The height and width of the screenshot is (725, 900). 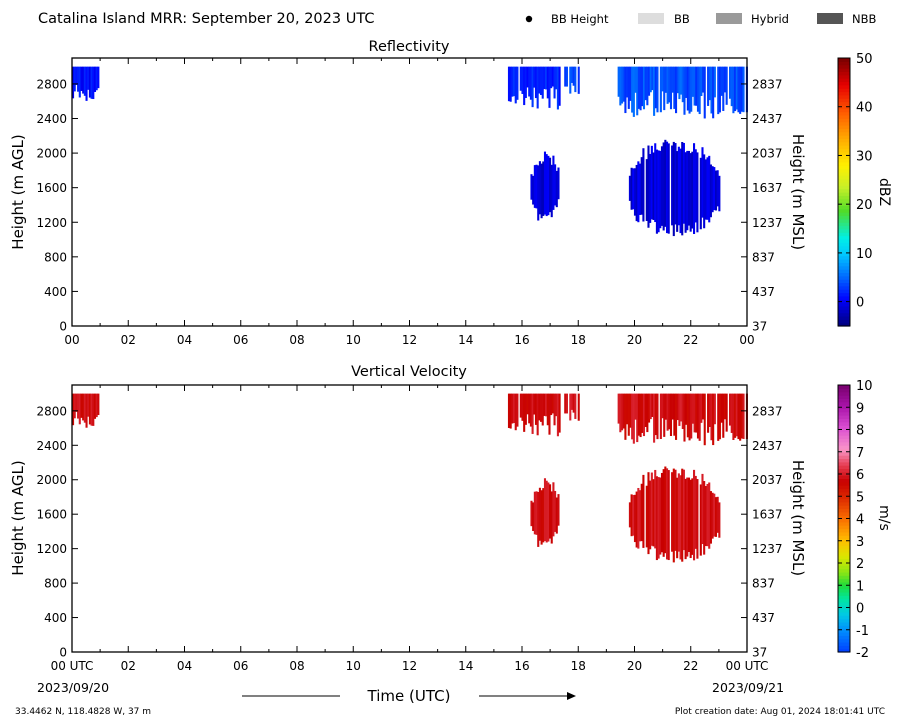 What do you see at coordinates (767, 411) in the screenshot?
I see `y-tick-label-right: 2837` at bounding box center [767, 411].